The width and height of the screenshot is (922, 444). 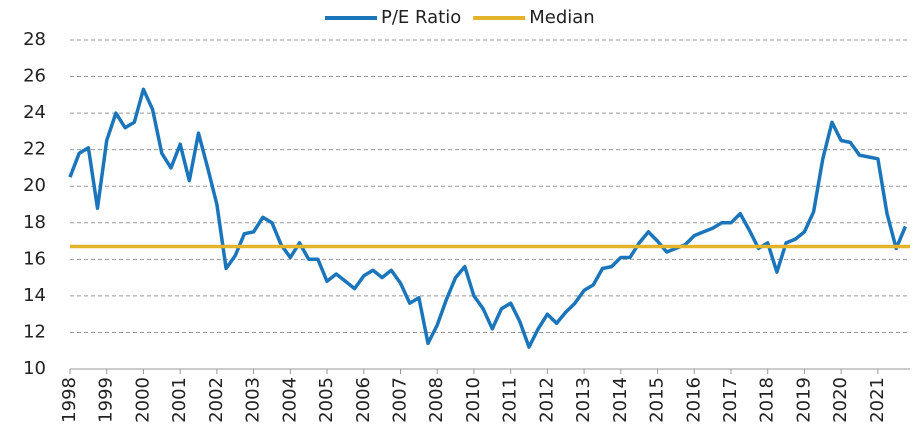 What do you see at coordinates (363, 400) in the screenshot?
I see `x-tick-label: 2006` at bounding box center [363, 400].